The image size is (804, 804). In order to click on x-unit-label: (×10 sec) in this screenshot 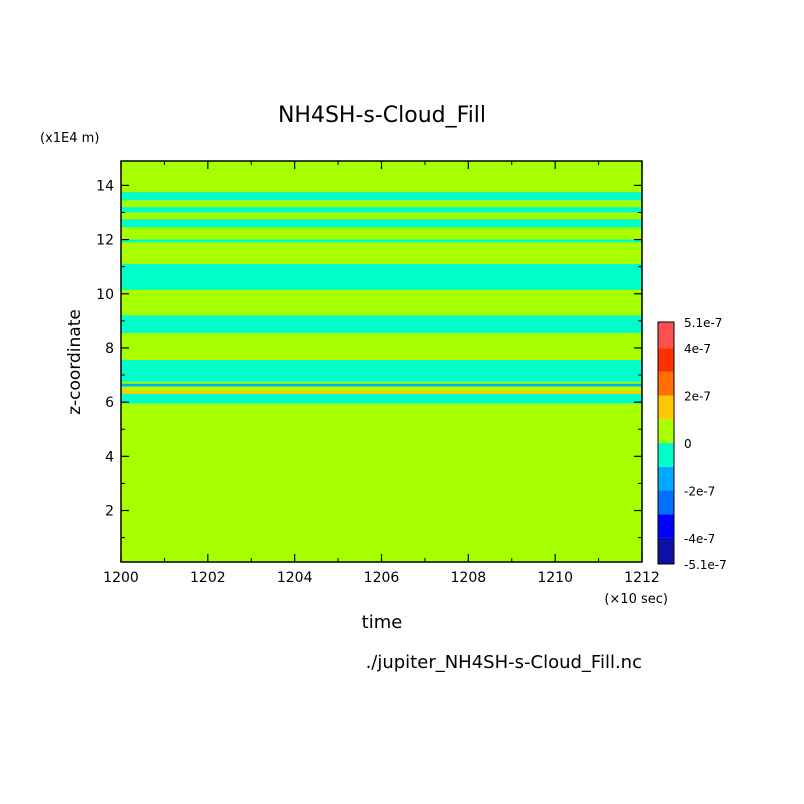, I will do `click(636, 599)`.